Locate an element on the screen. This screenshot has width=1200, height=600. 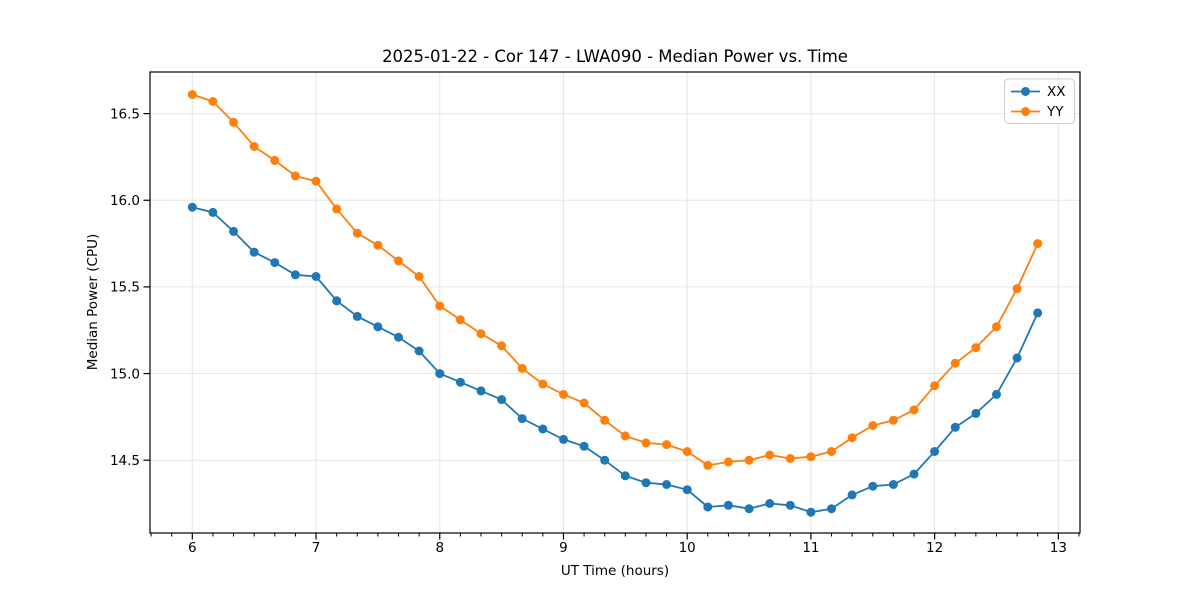
y-tick-labels: 14.5 15.0 15.5 16.0 16.5 is located at coordinates (125, 287).